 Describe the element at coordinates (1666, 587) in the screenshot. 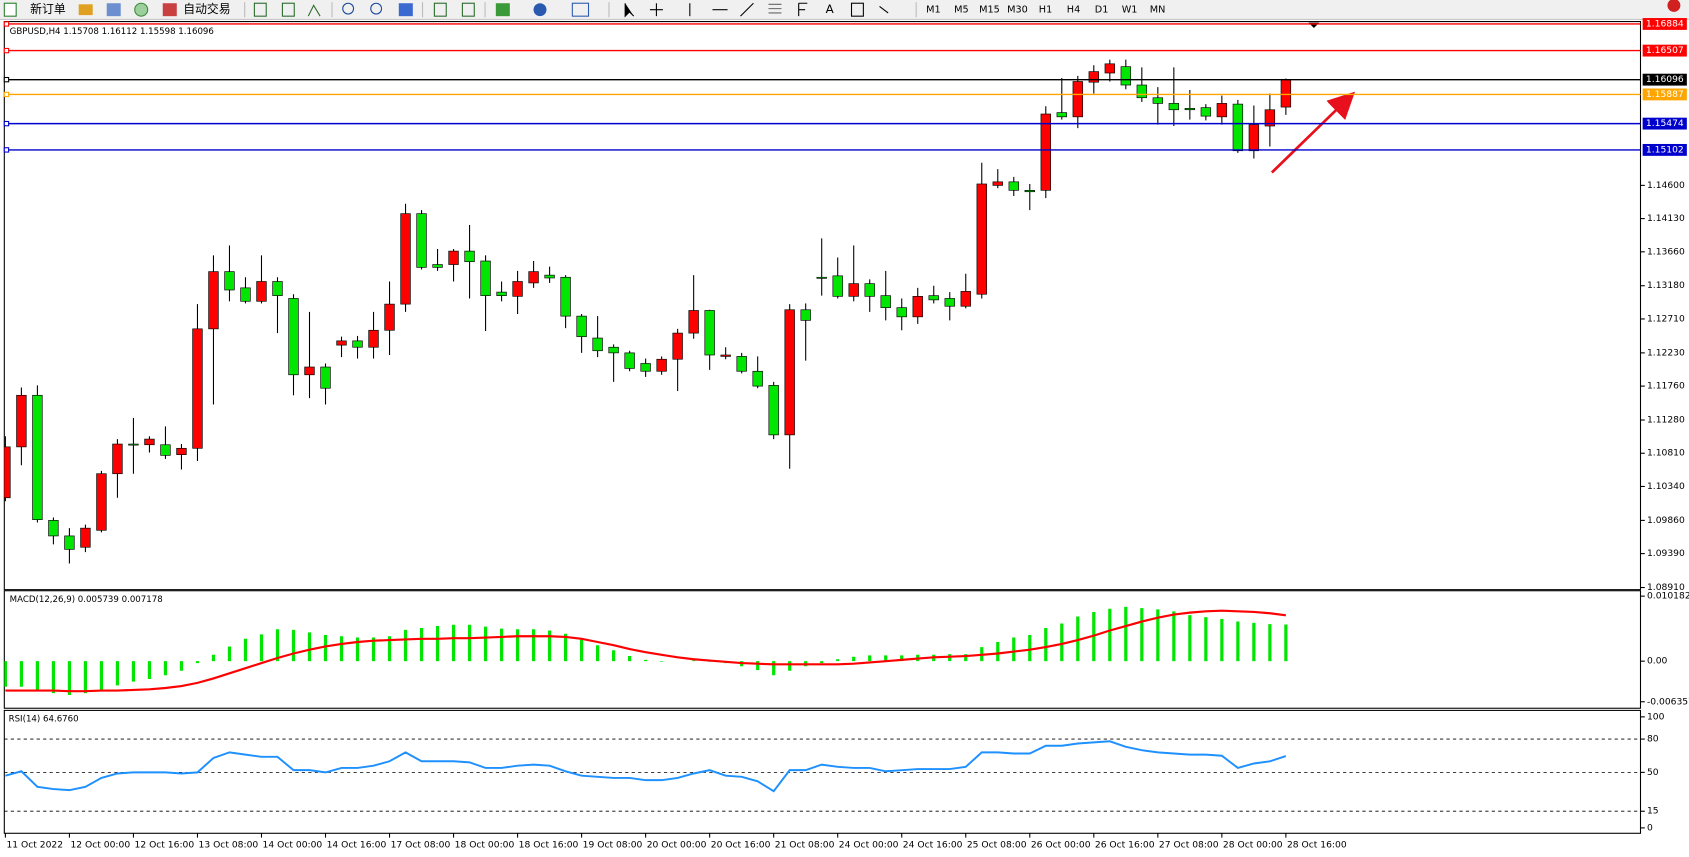

I see `y-tick-label: 1.08910` at that location.